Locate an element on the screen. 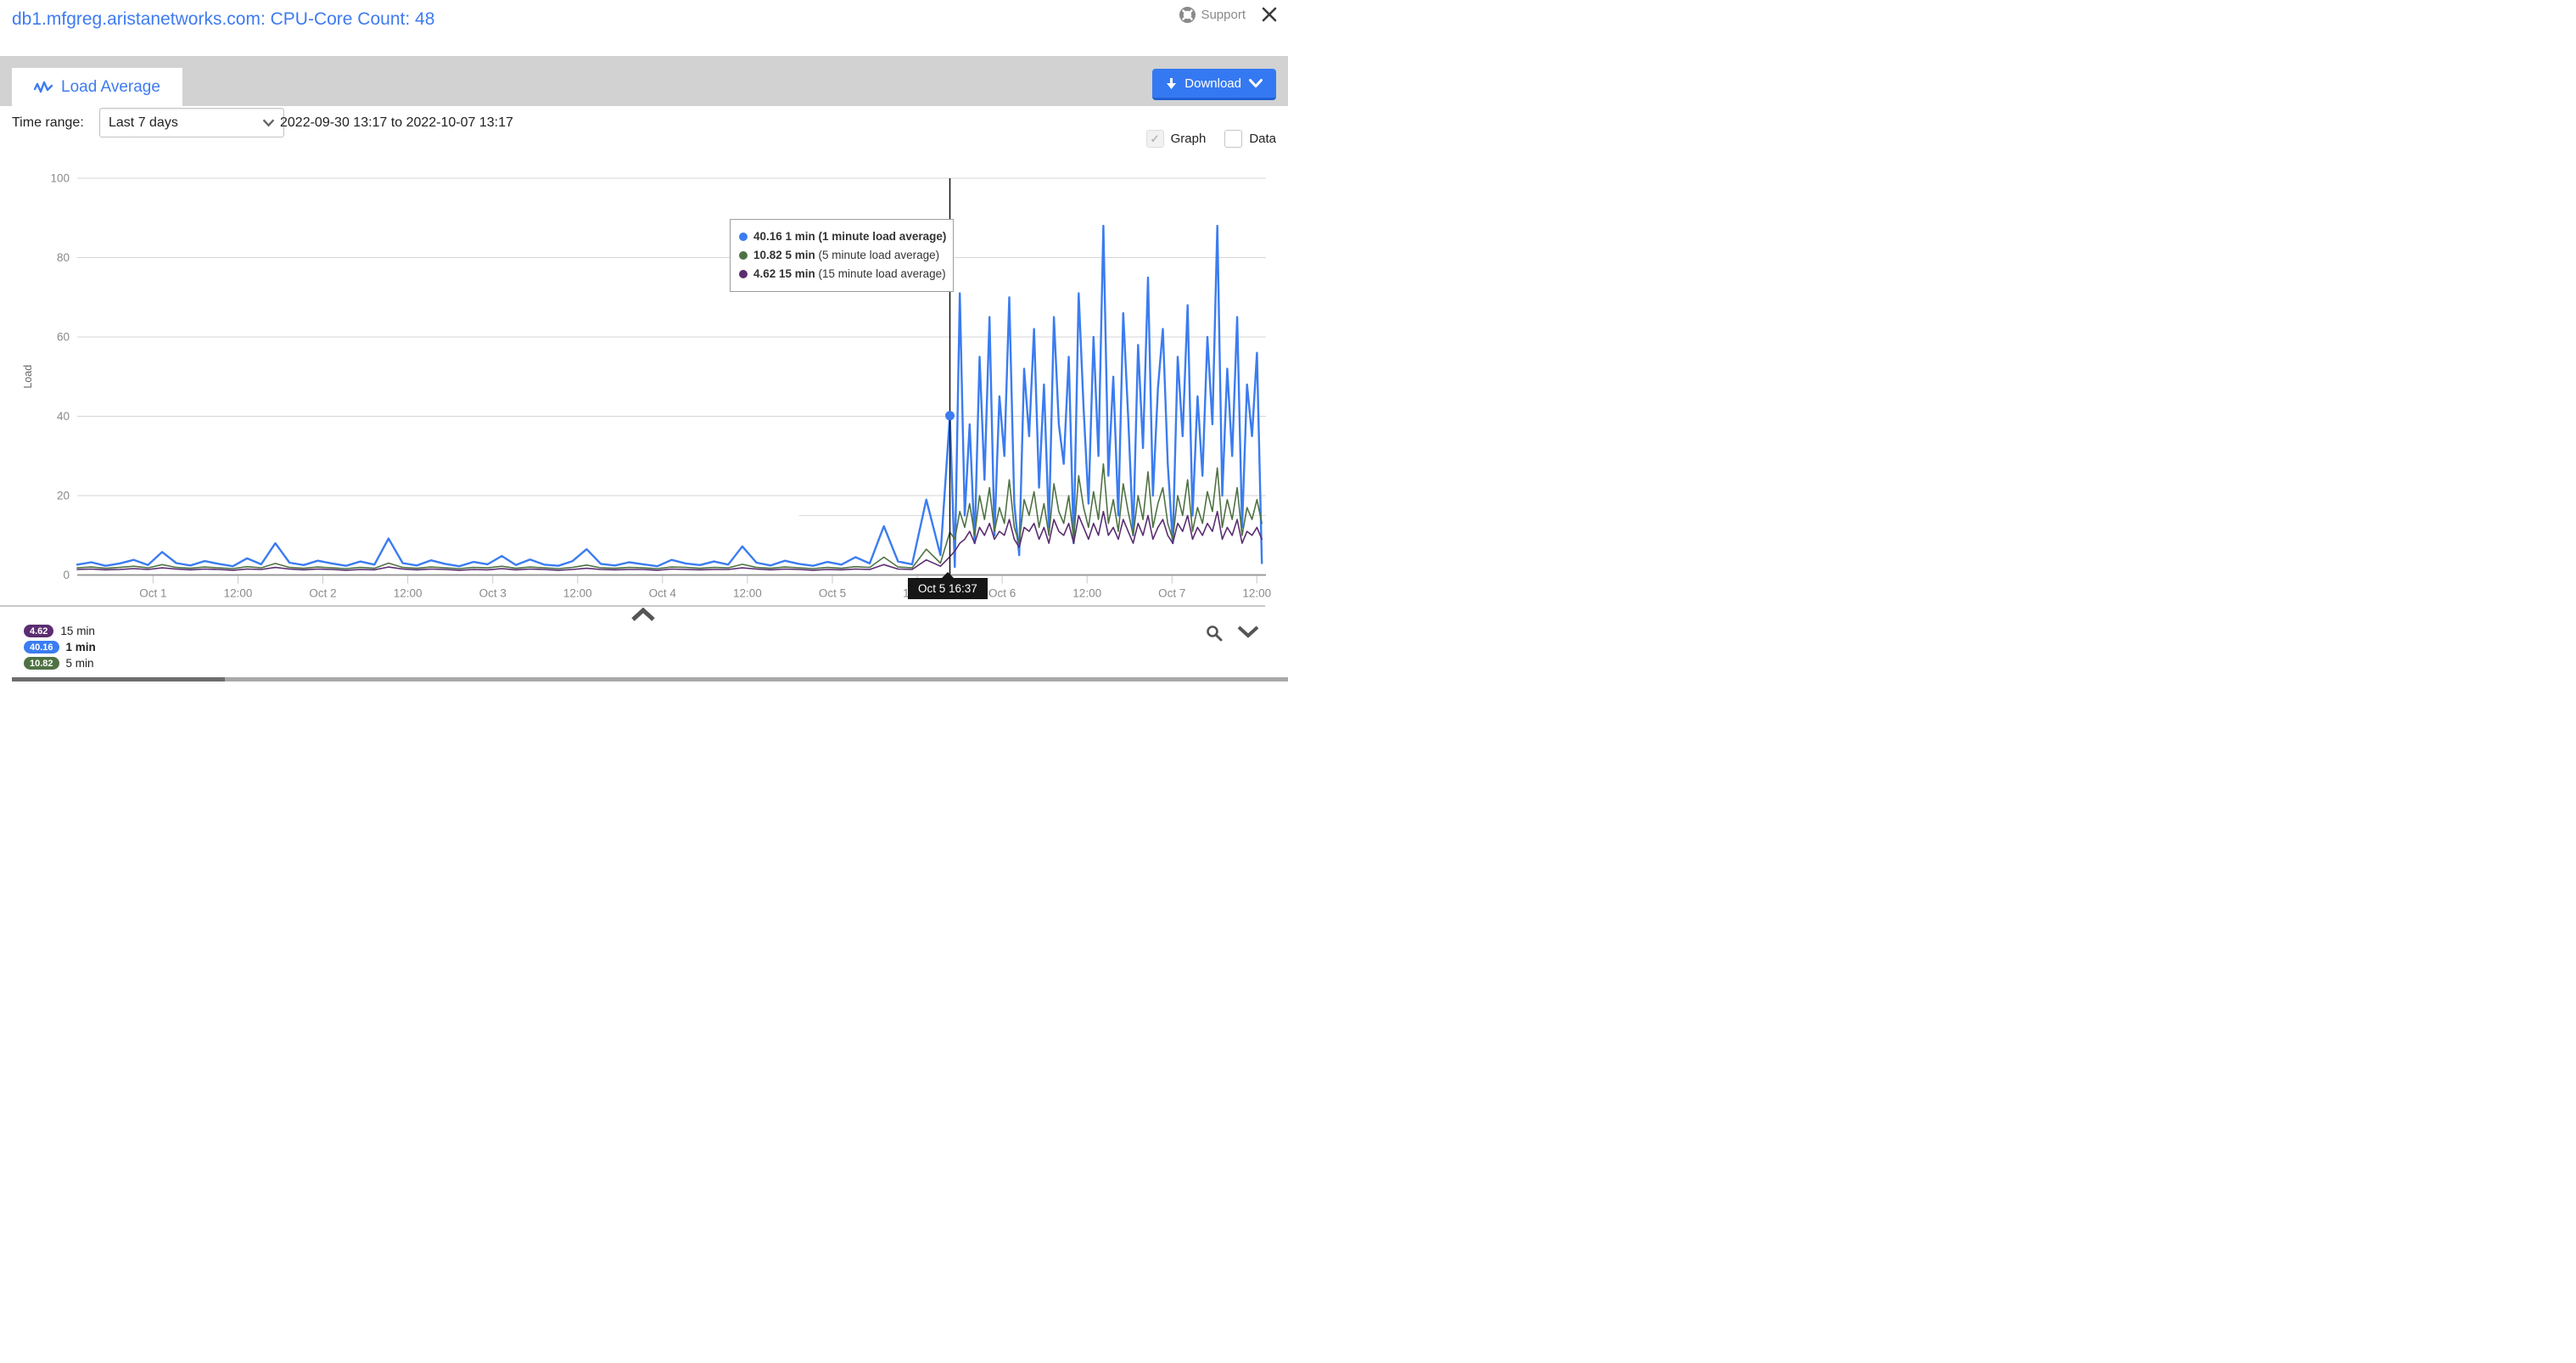 The width and height of the screenshot is (2576, 1363). support-link: Support is located at coordinates (1212, 15).